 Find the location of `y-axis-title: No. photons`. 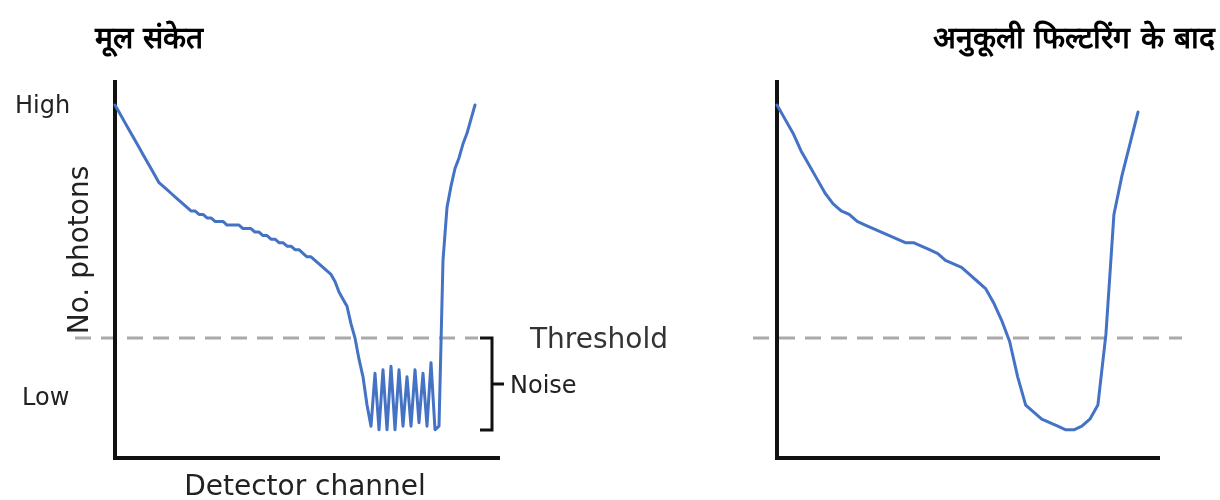

y-axis-title: No. photons is located at coordinates (78, 250).